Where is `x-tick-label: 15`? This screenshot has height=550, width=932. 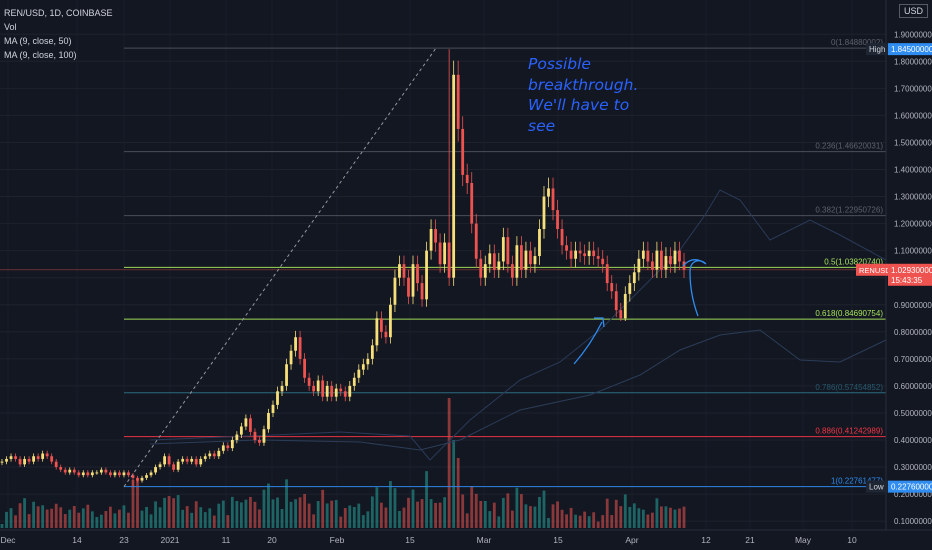
x-tick-label: 15 is located at coordinates (410, 540).